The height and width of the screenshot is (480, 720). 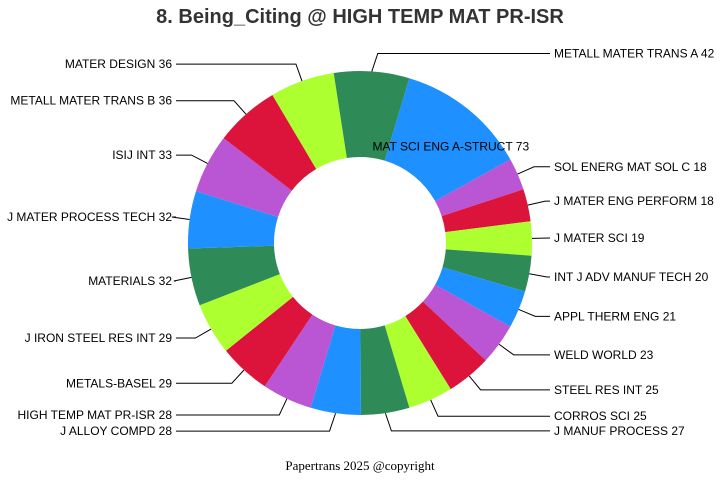 What do you see at coordinates (119, 383) in the screenshot?
I see `label-metals-basel: METALS-BASEL 29` at bounding box center [119, 383].